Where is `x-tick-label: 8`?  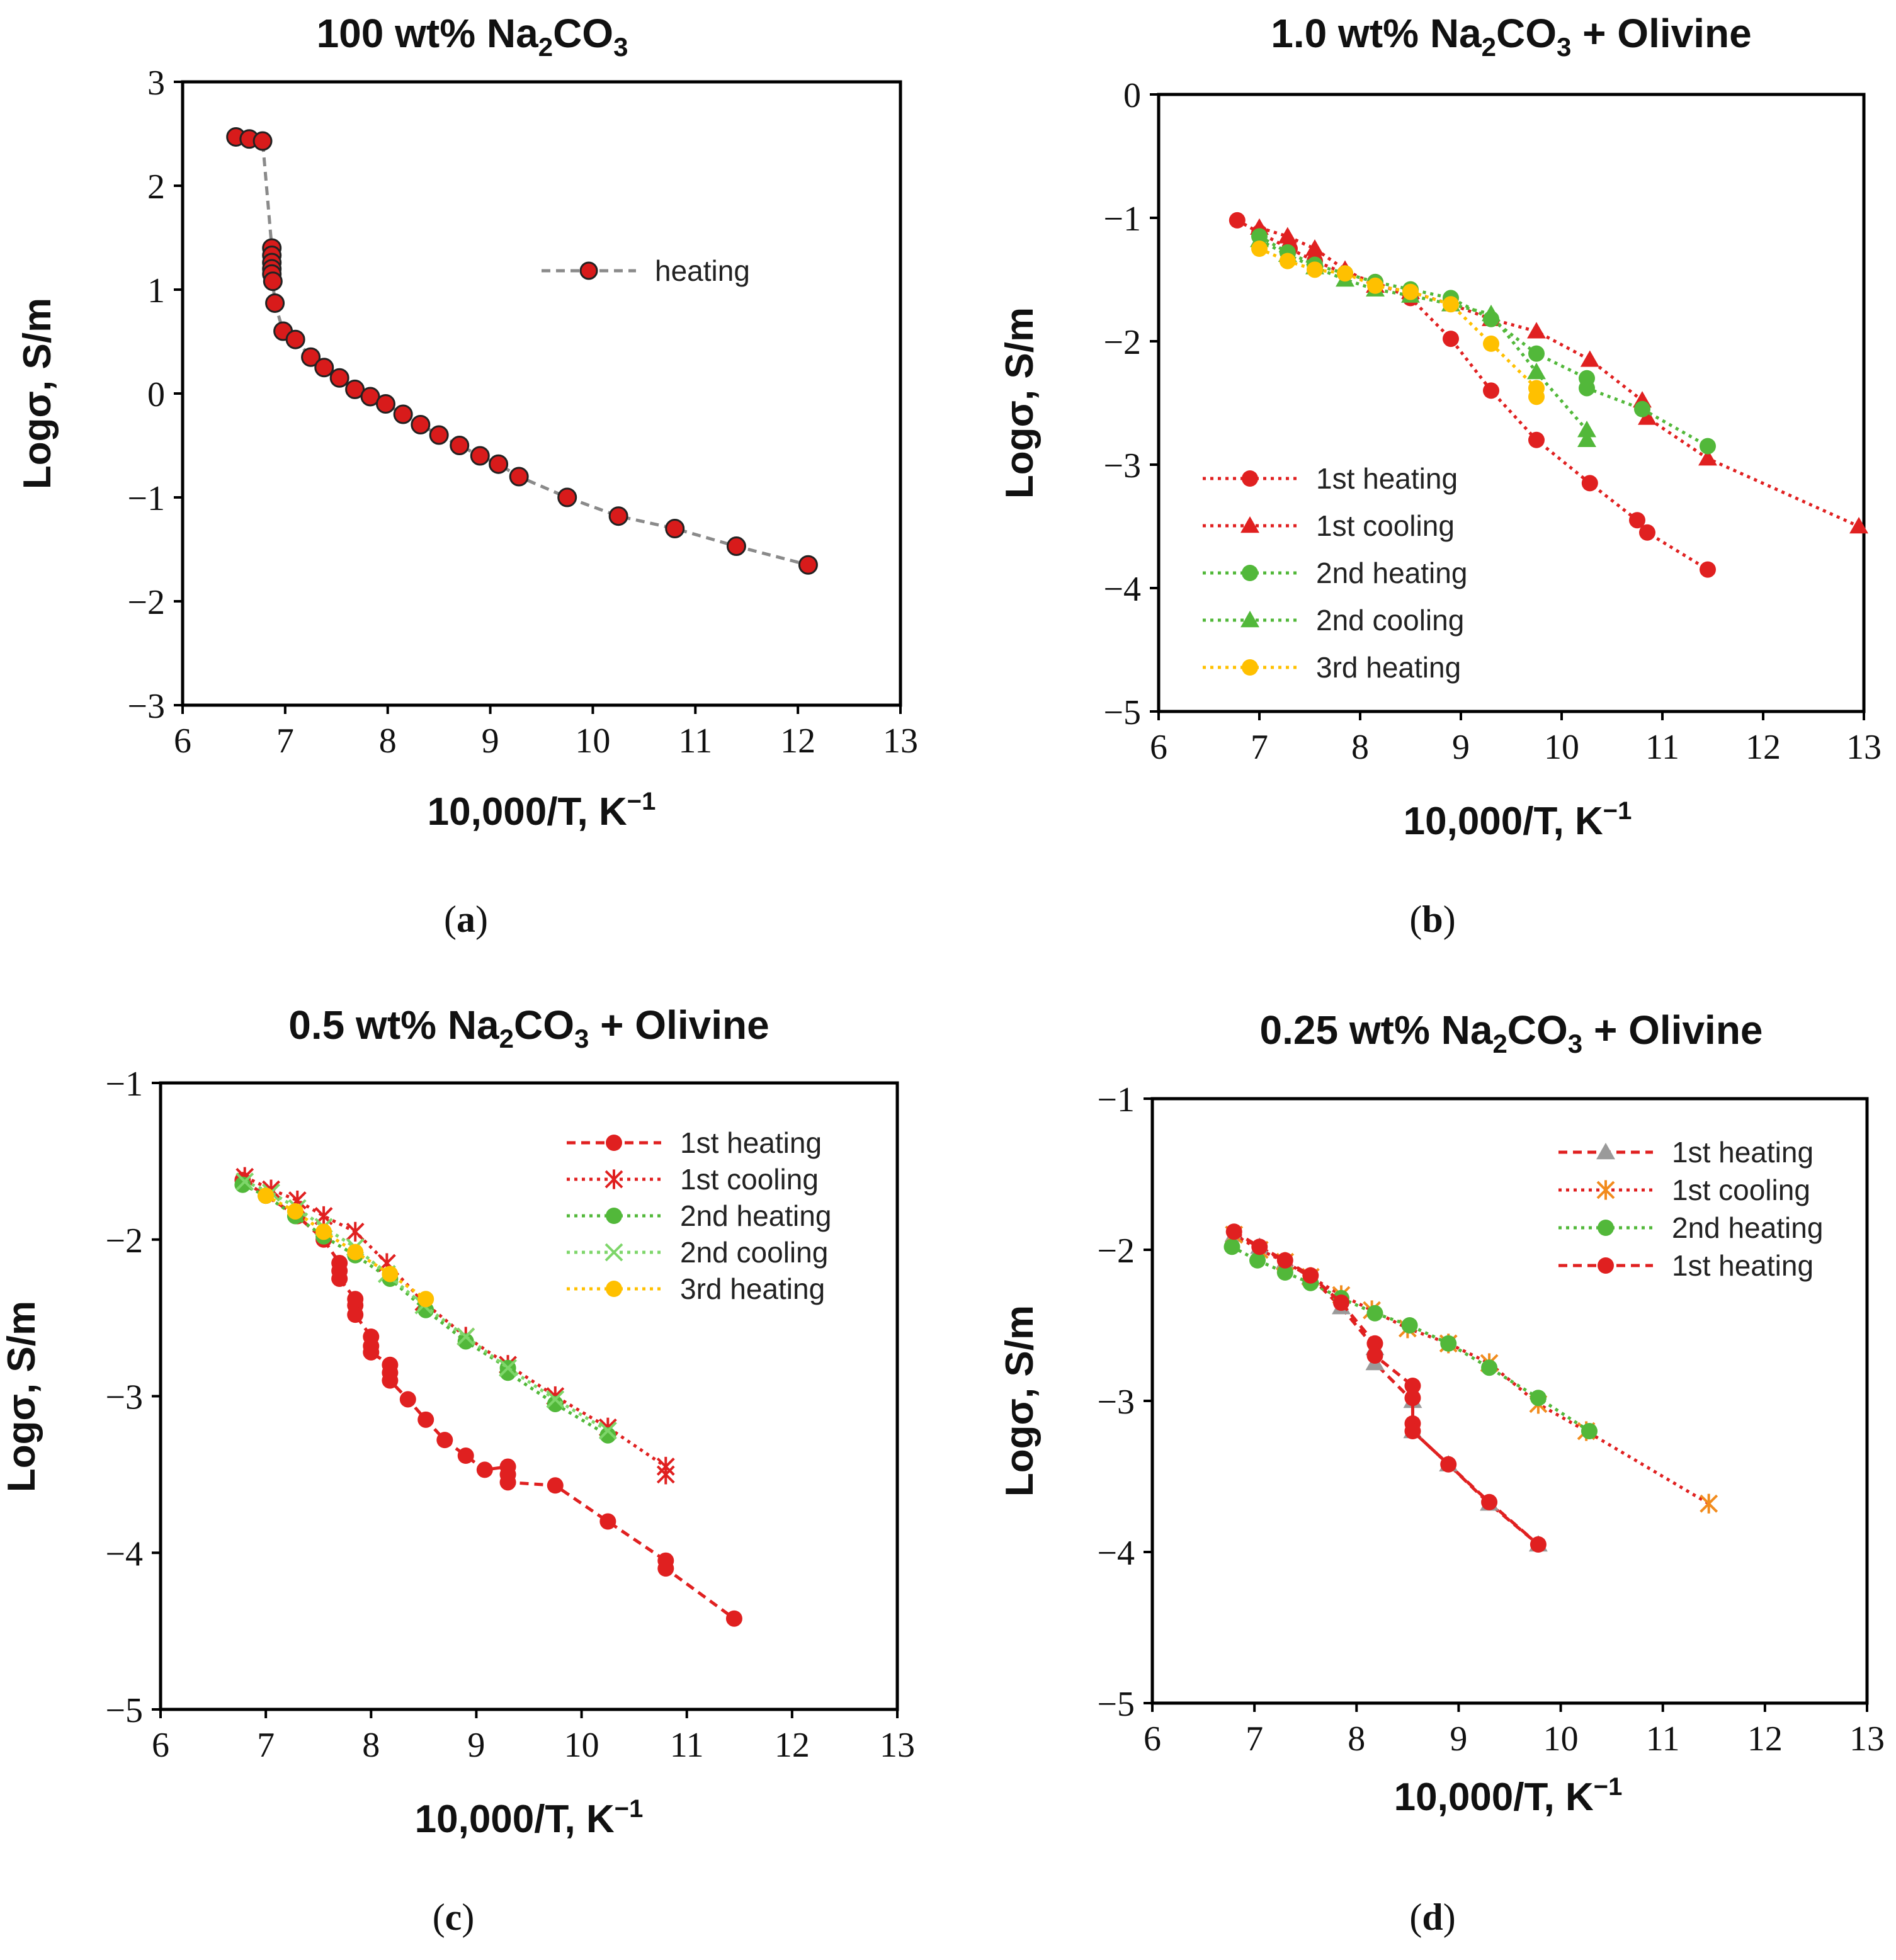 x-tick-label: 8 is located at coordinates (371, 1745).